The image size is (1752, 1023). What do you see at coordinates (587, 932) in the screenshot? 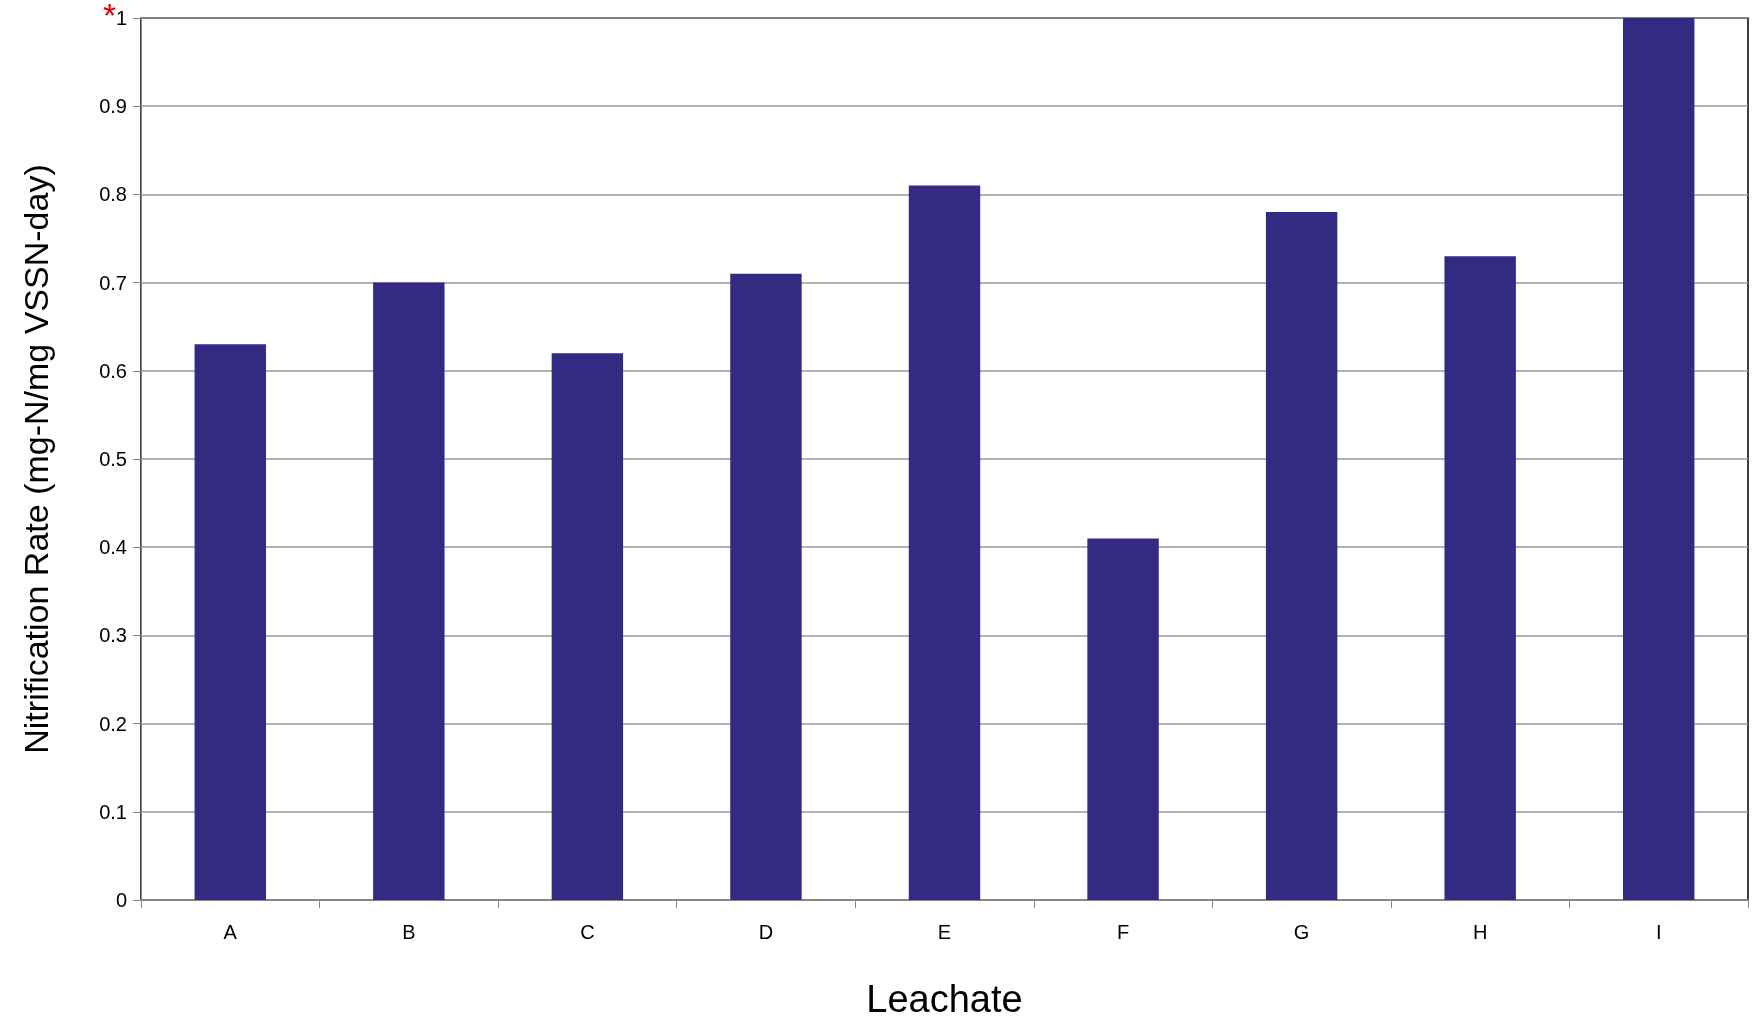
I see `x-tick-label: C` at bounding box center [587, 932].